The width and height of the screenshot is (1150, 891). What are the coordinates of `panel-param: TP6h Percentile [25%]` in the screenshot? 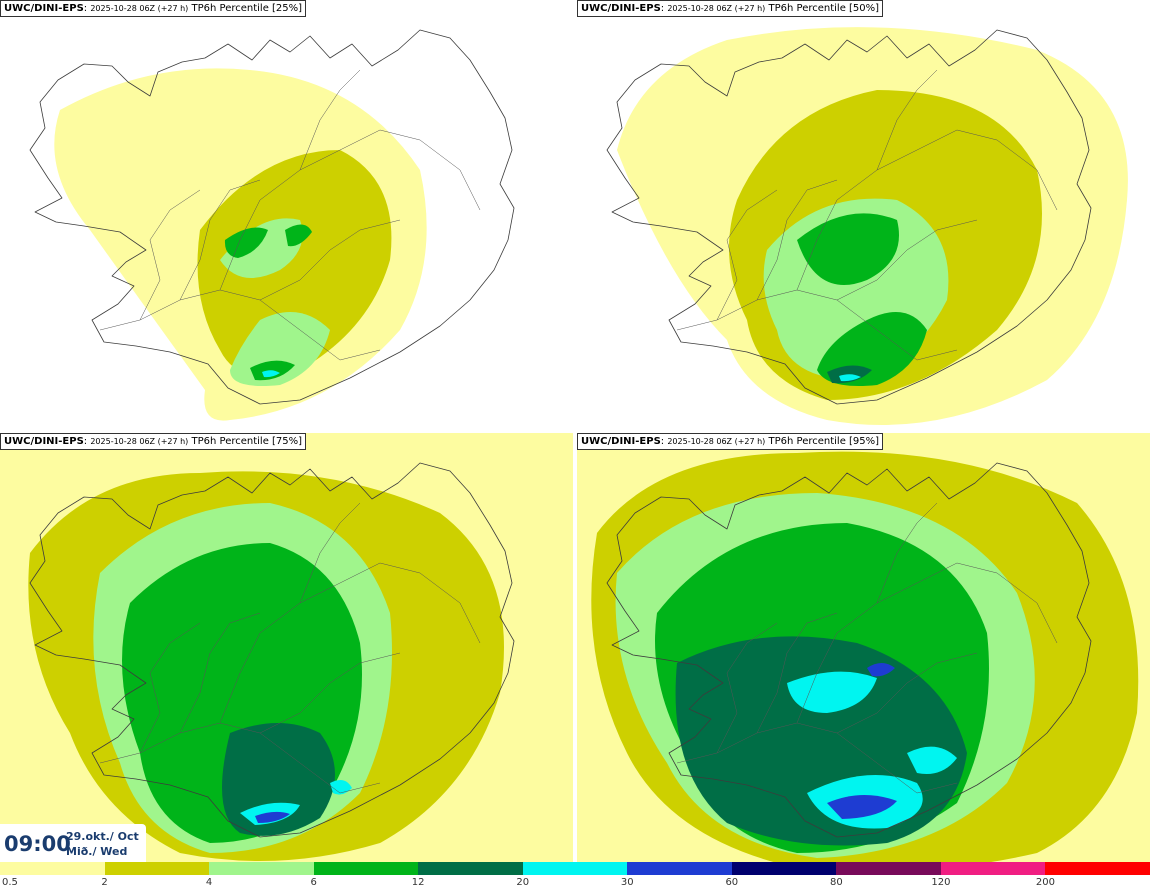 It's located at (247, 8).